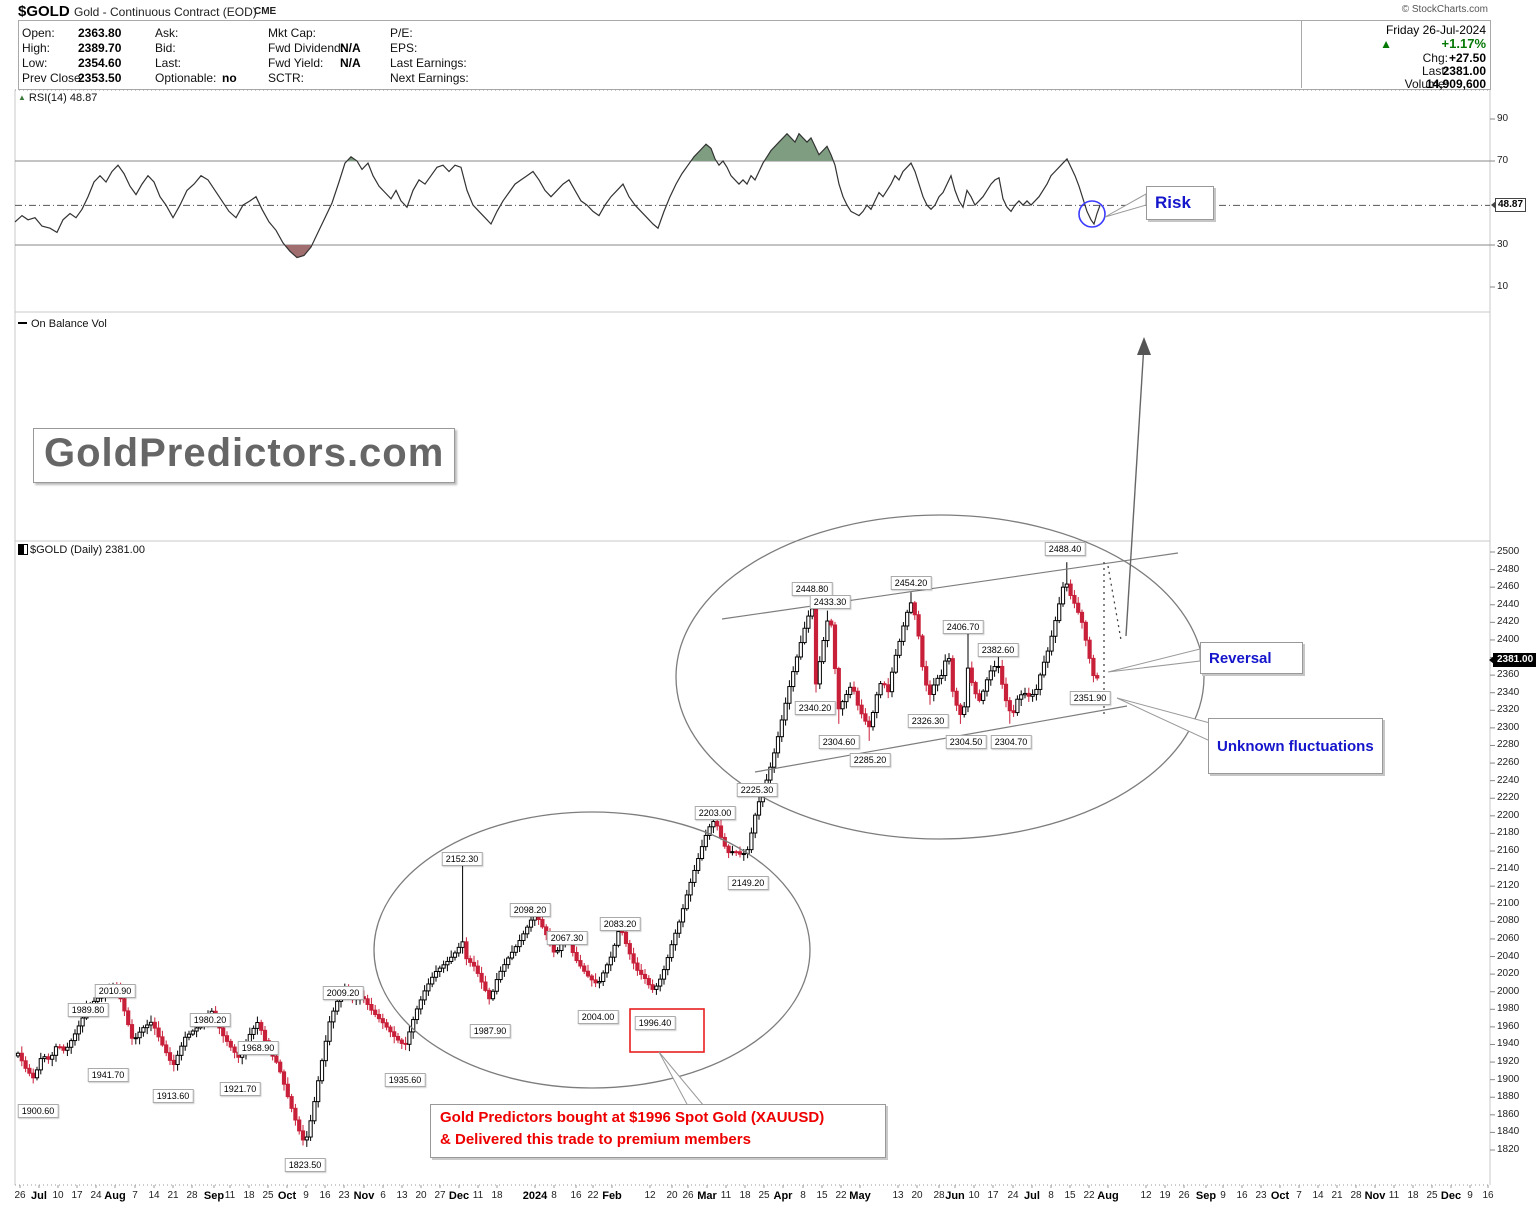 The image size is (1536, 1207). Describe the element at coordinates (898, 1195) in the screenshot. I see `x-axis-label: 13` at that location.